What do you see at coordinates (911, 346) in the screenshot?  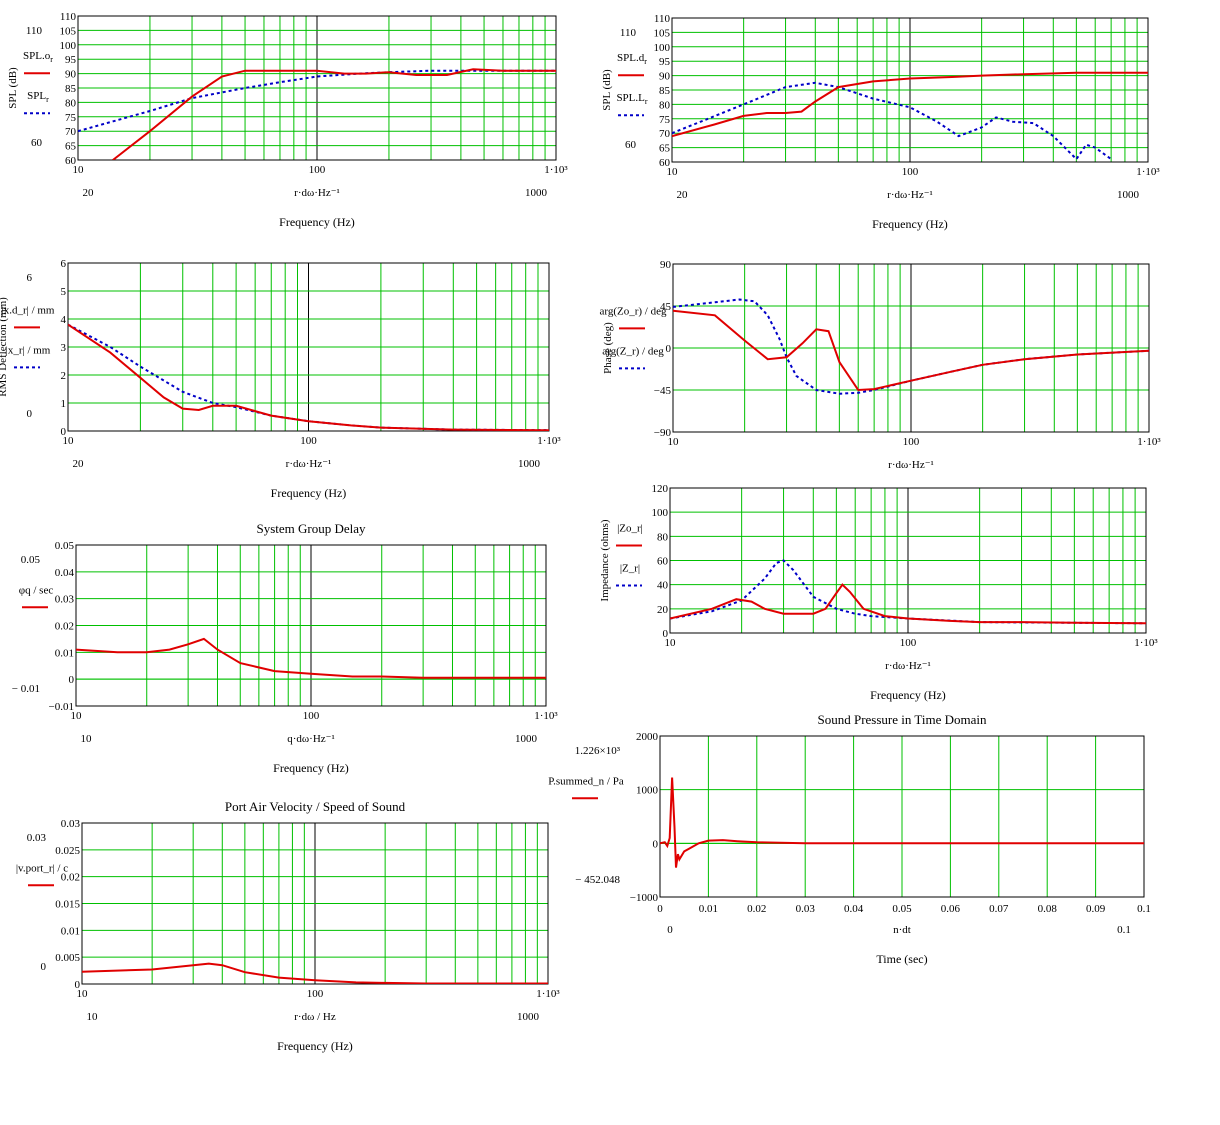 I see `phase-series-line-dotted` at bounding box center [911, 346].